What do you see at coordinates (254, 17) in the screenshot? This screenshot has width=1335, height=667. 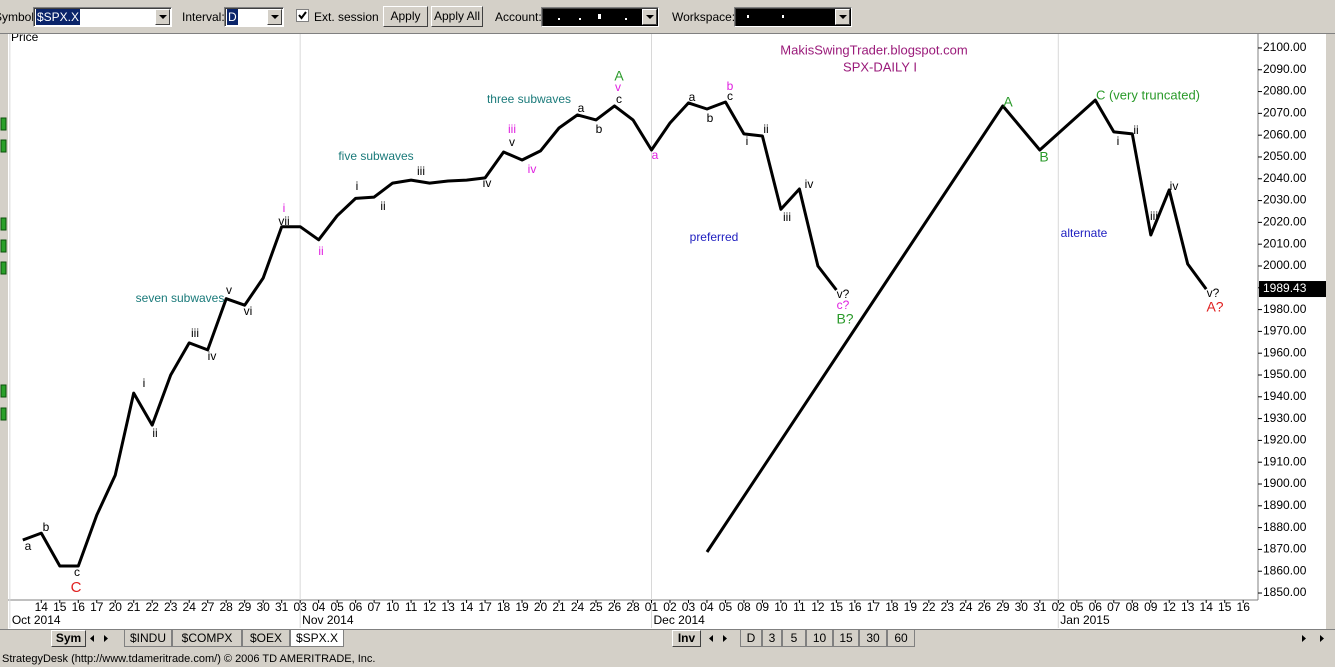 I see `interval-input: D` at bounding box center [254, 17].